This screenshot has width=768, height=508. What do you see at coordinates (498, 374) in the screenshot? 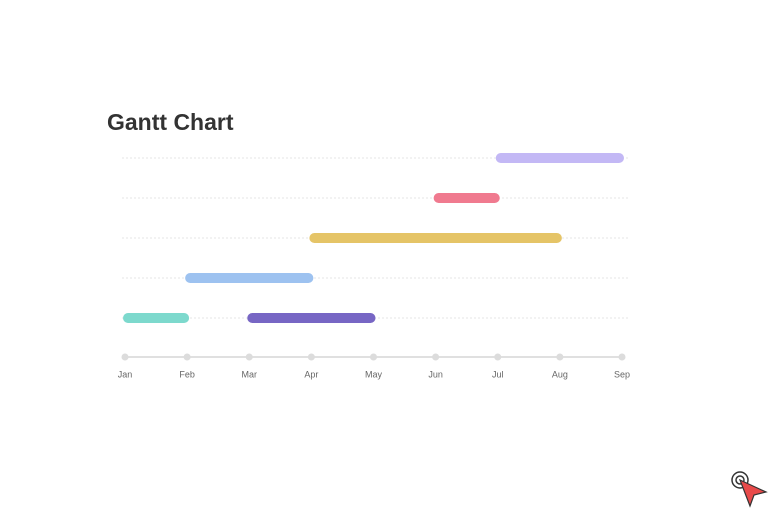
I see `x-tick-label: Jul` at bounding box center [498, 374].